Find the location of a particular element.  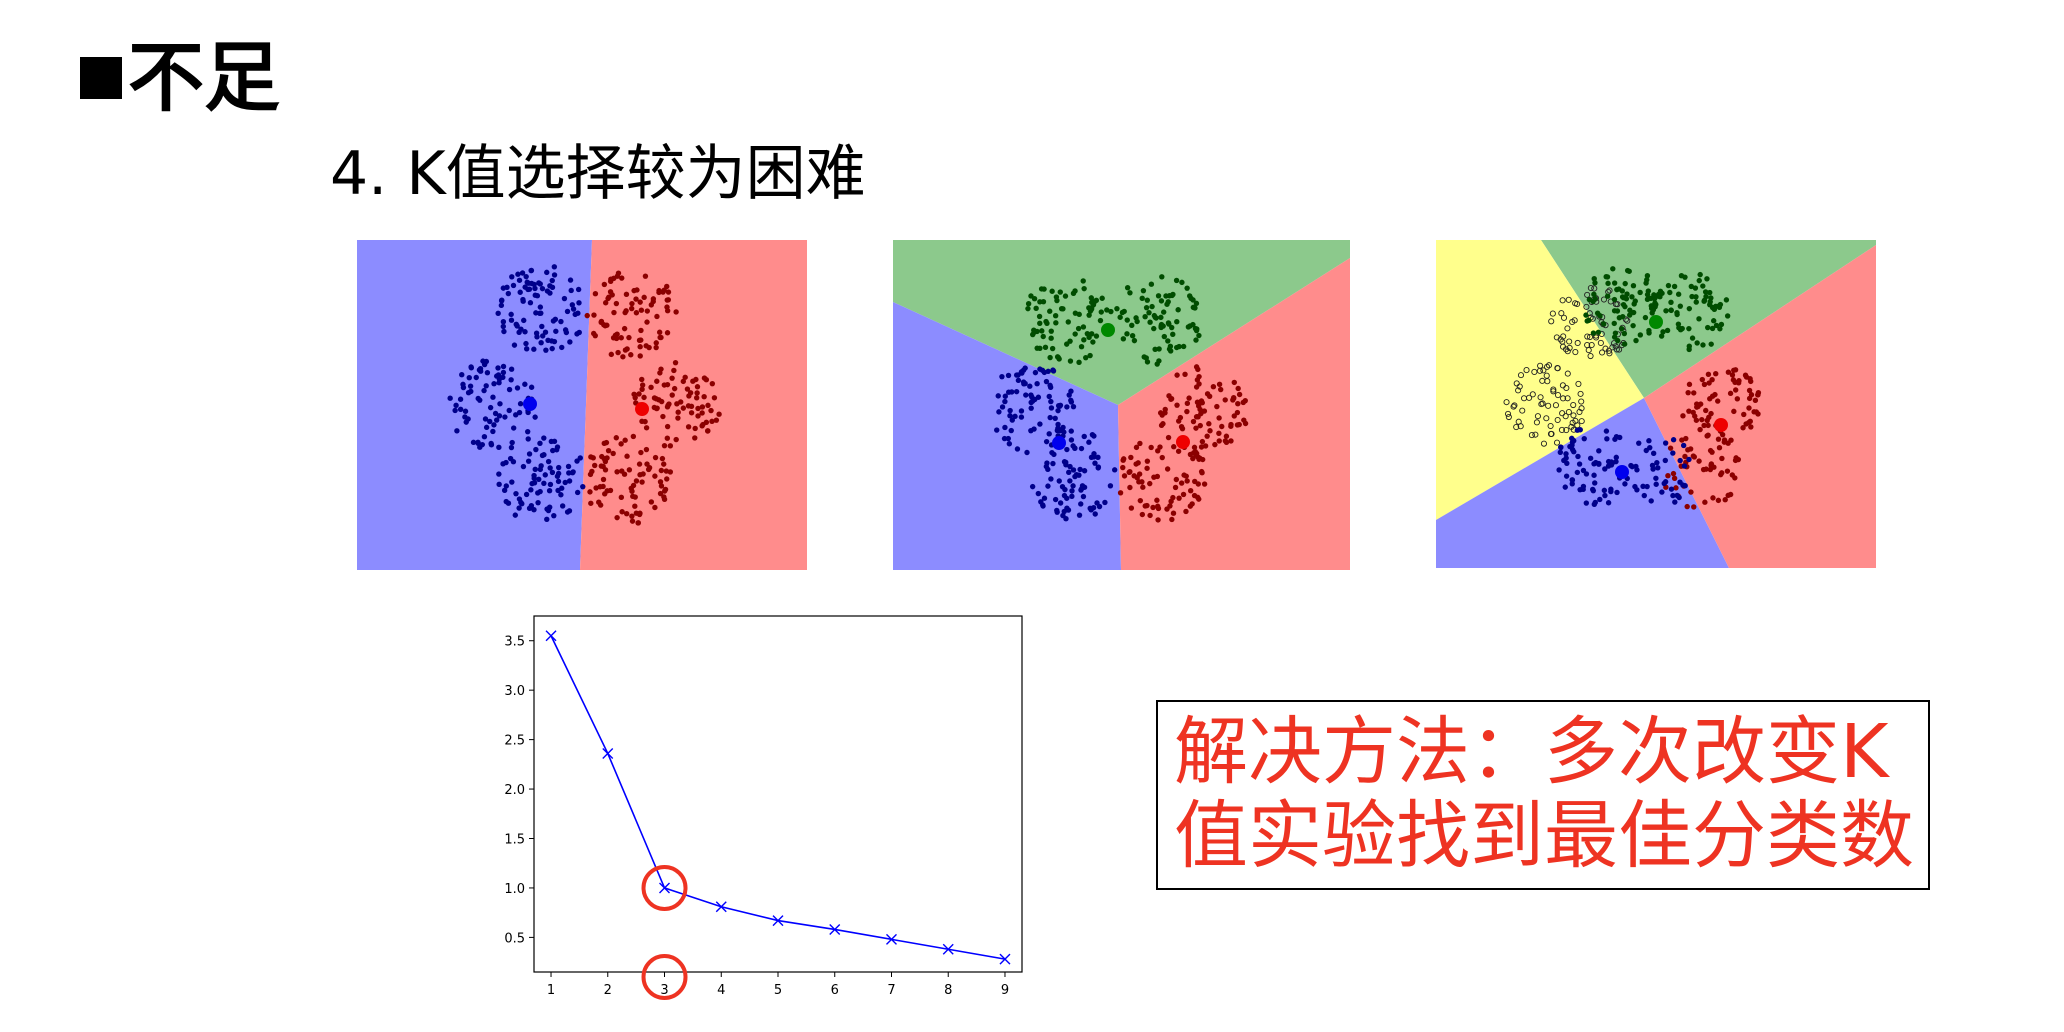

cluster-plot-k2 is located at coordinates (582, 405).